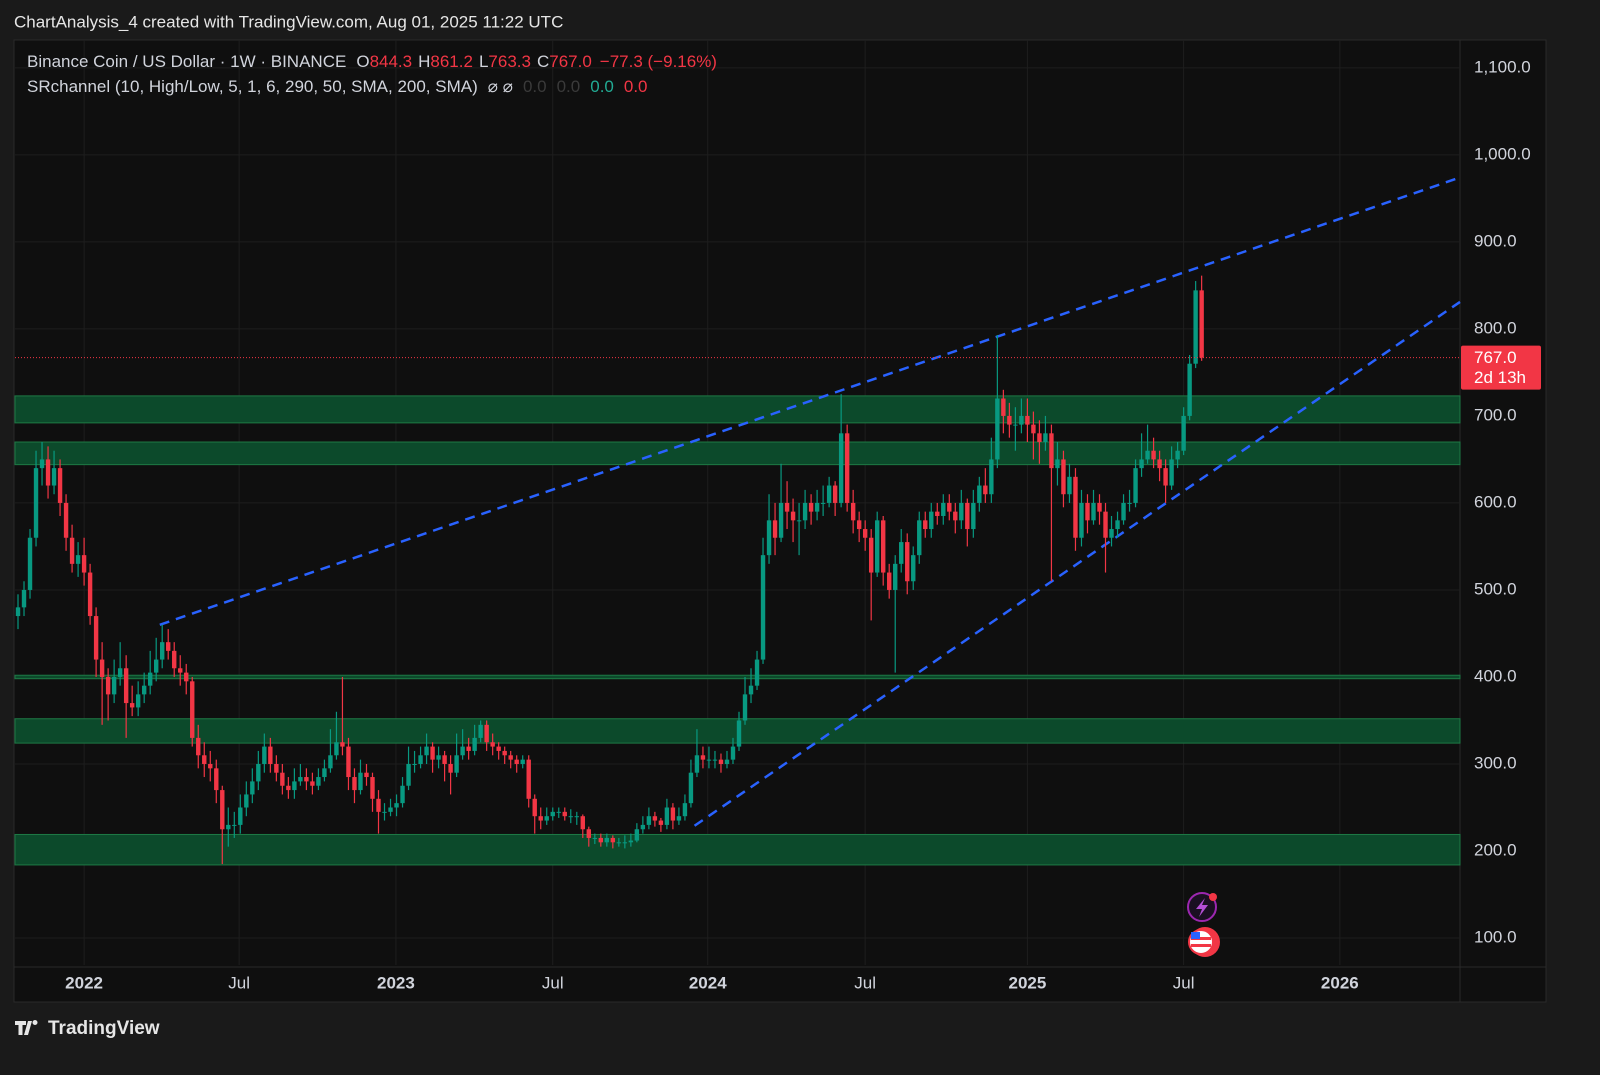 This screenshot has width=1600, height=1075. What do you see at coordinates (1495, 588) in the screenshot?
I see `y-tick-label: 500.0` at bounding box center [1495, 588].